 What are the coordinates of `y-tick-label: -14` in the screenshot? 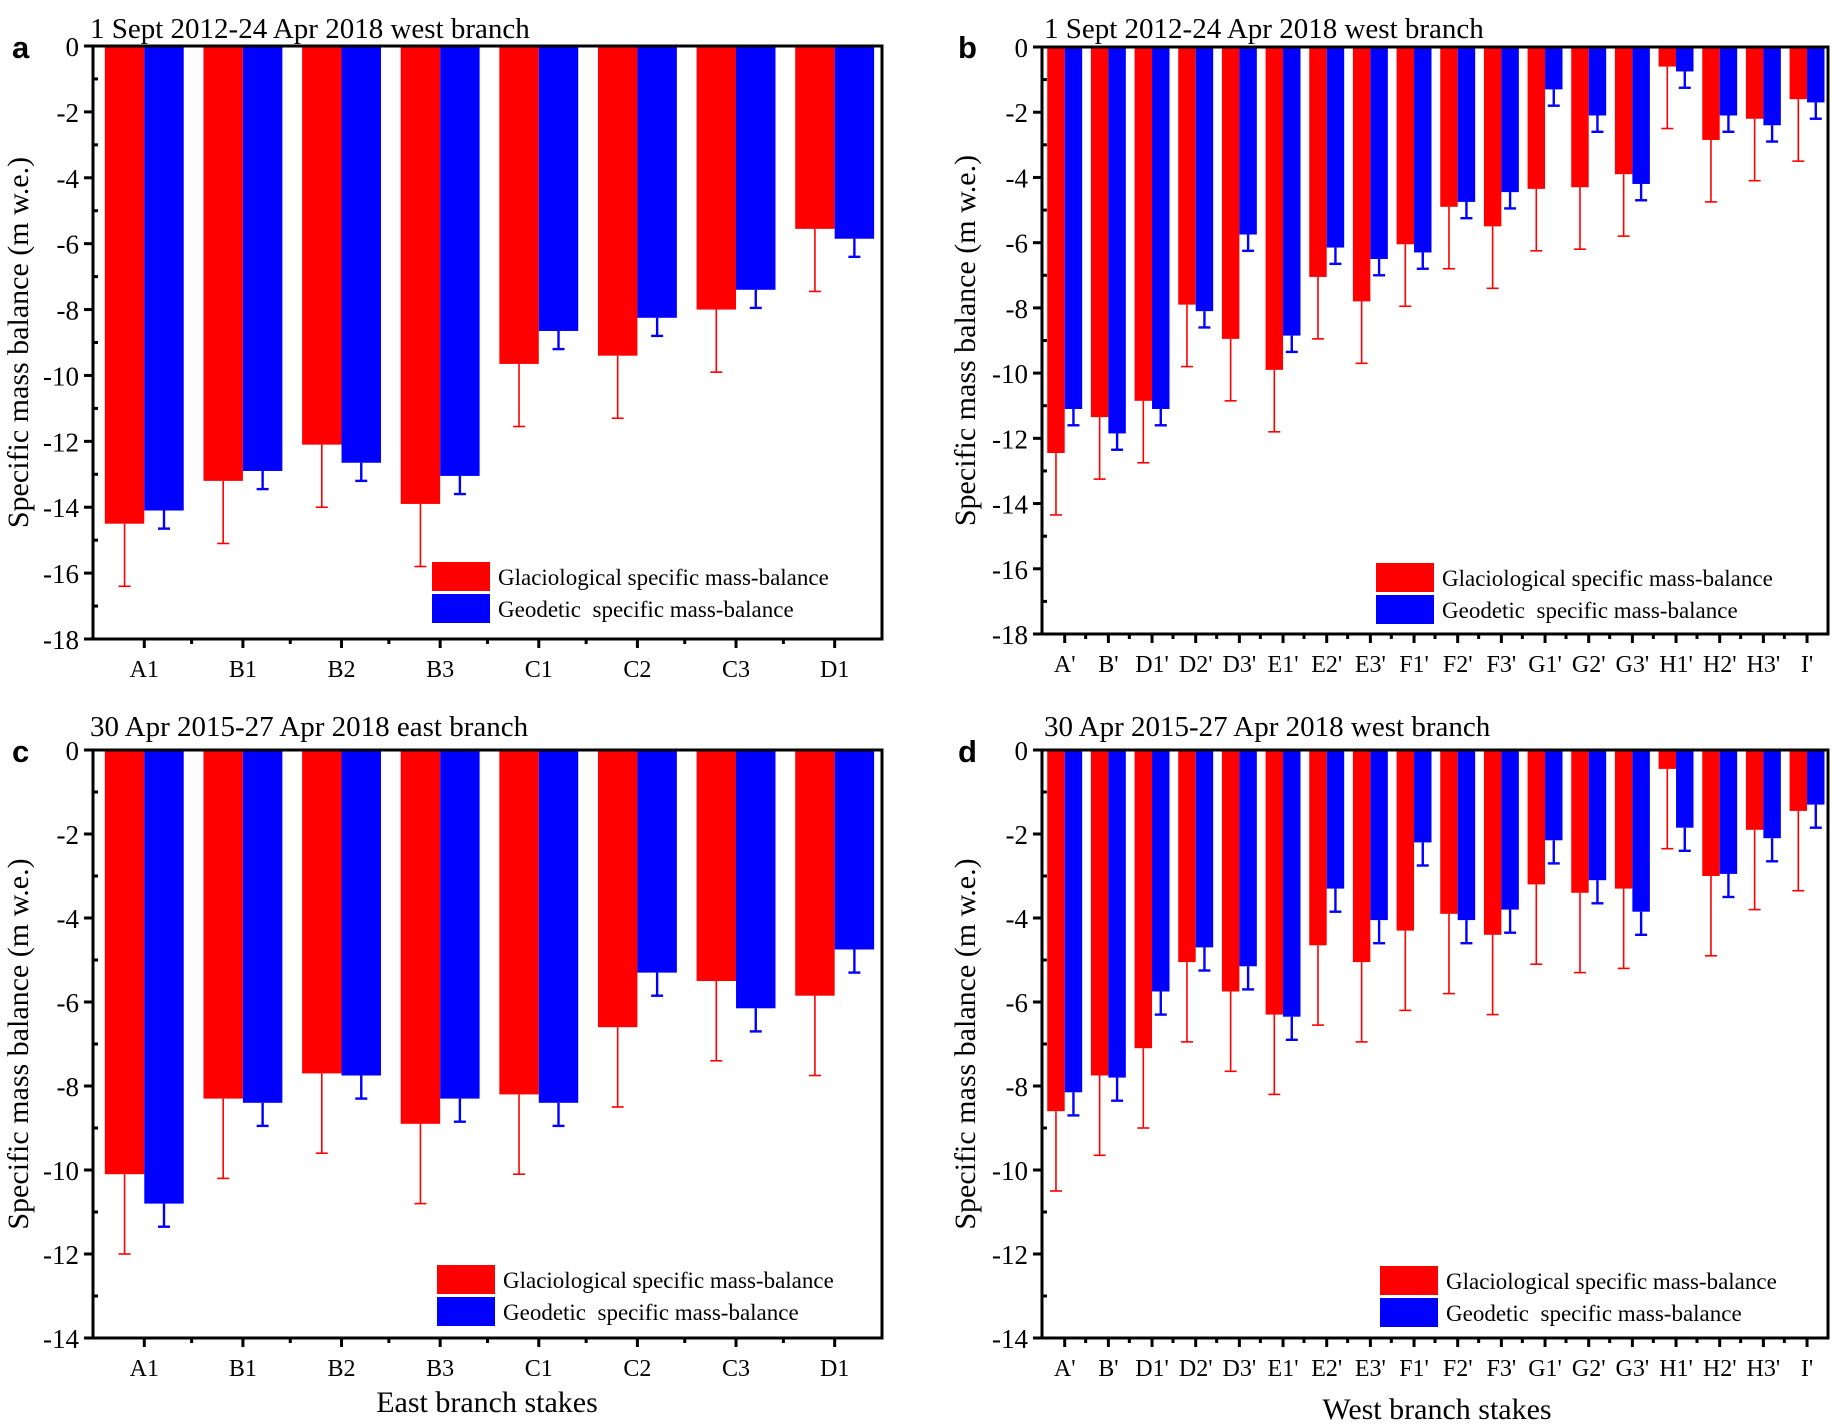 It's located at (61, 1339).